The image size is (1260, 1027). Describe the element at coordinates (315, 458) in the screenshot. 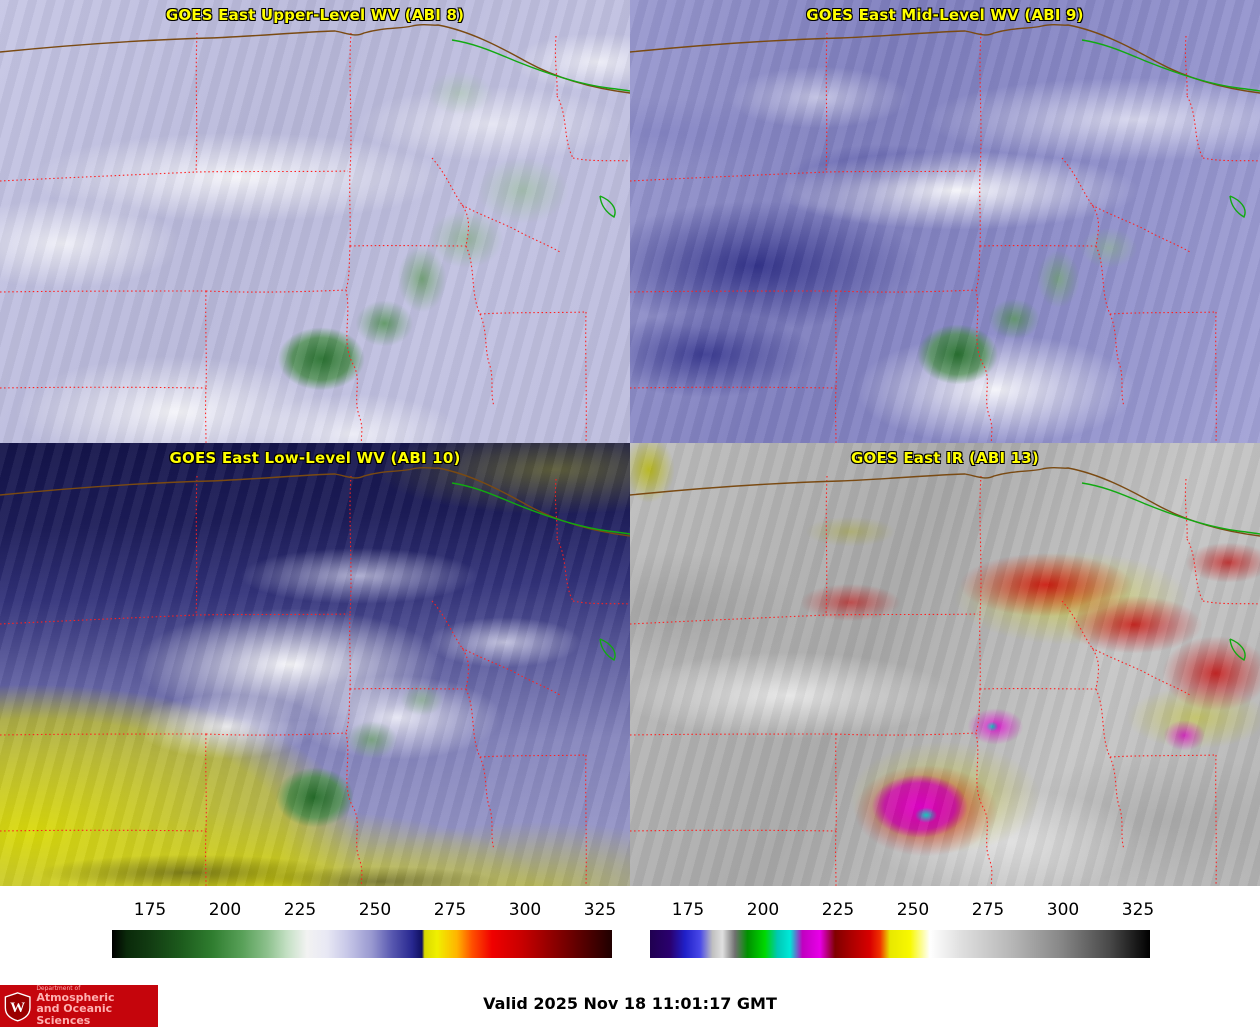

I see `panel-title-abi10: GOES East Low-Level WV (ABI 10)` at that location.